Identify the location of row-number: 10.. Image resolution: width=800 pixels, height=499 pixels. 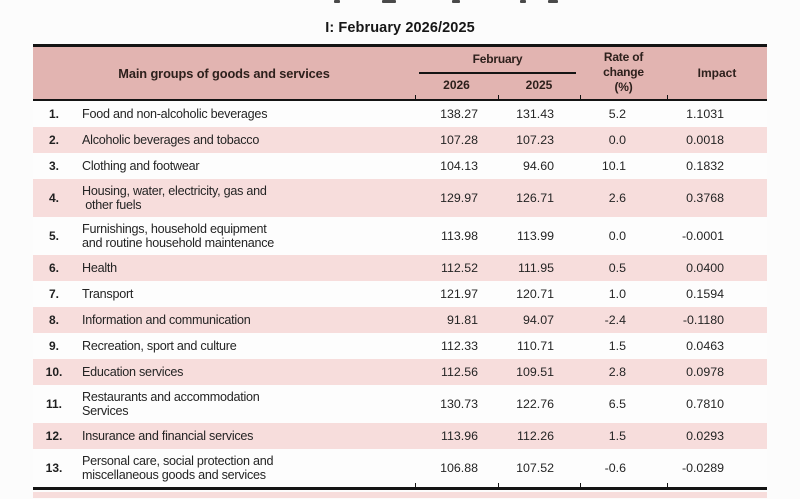
(54, 372).